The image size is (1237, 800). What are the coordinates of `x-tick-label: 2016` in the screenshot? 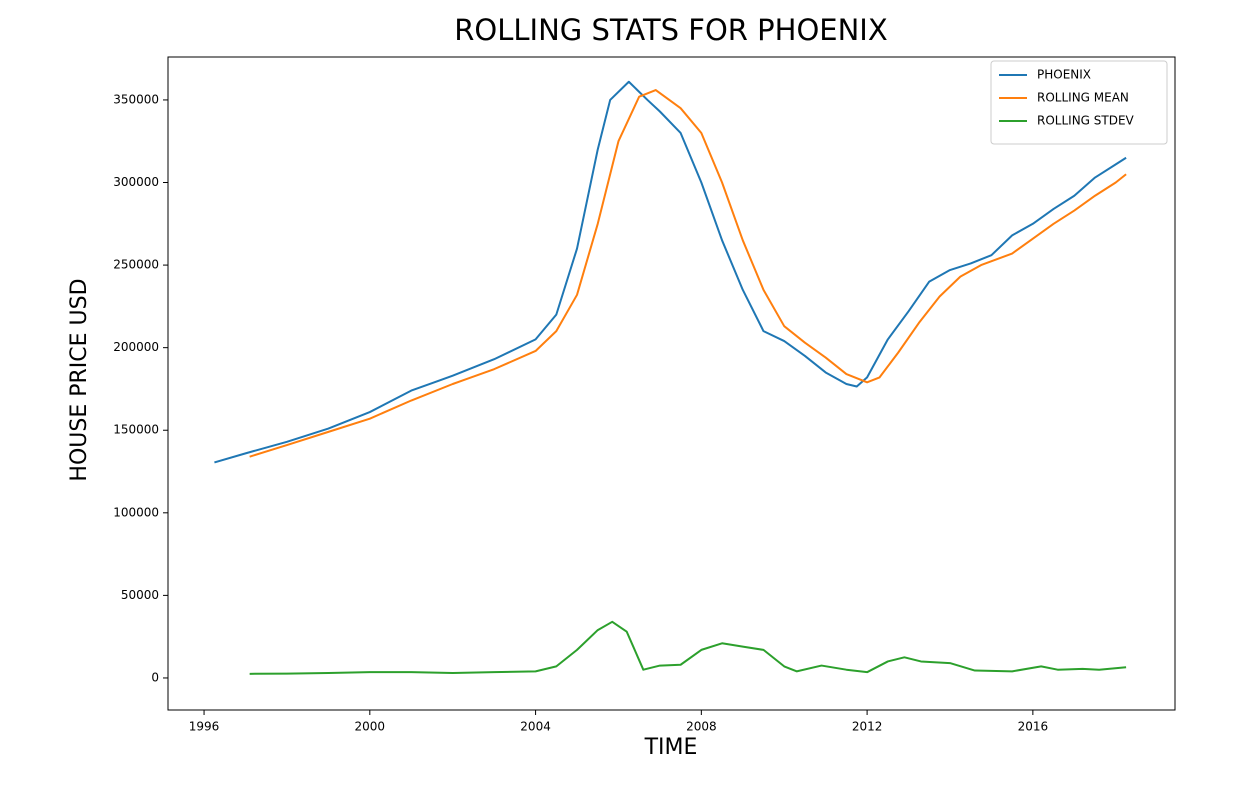 It's located at (1033, 727).